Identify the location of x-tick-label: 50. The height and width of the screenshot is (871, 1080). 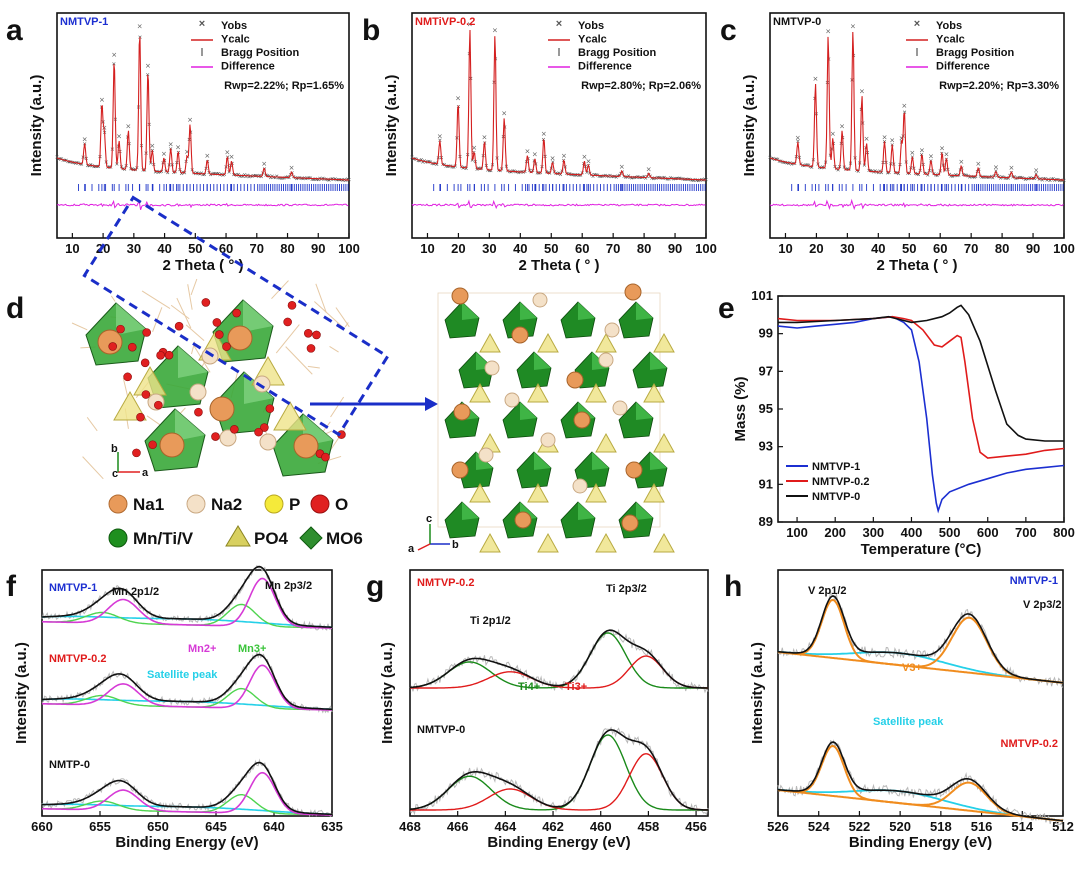
(195, 248).